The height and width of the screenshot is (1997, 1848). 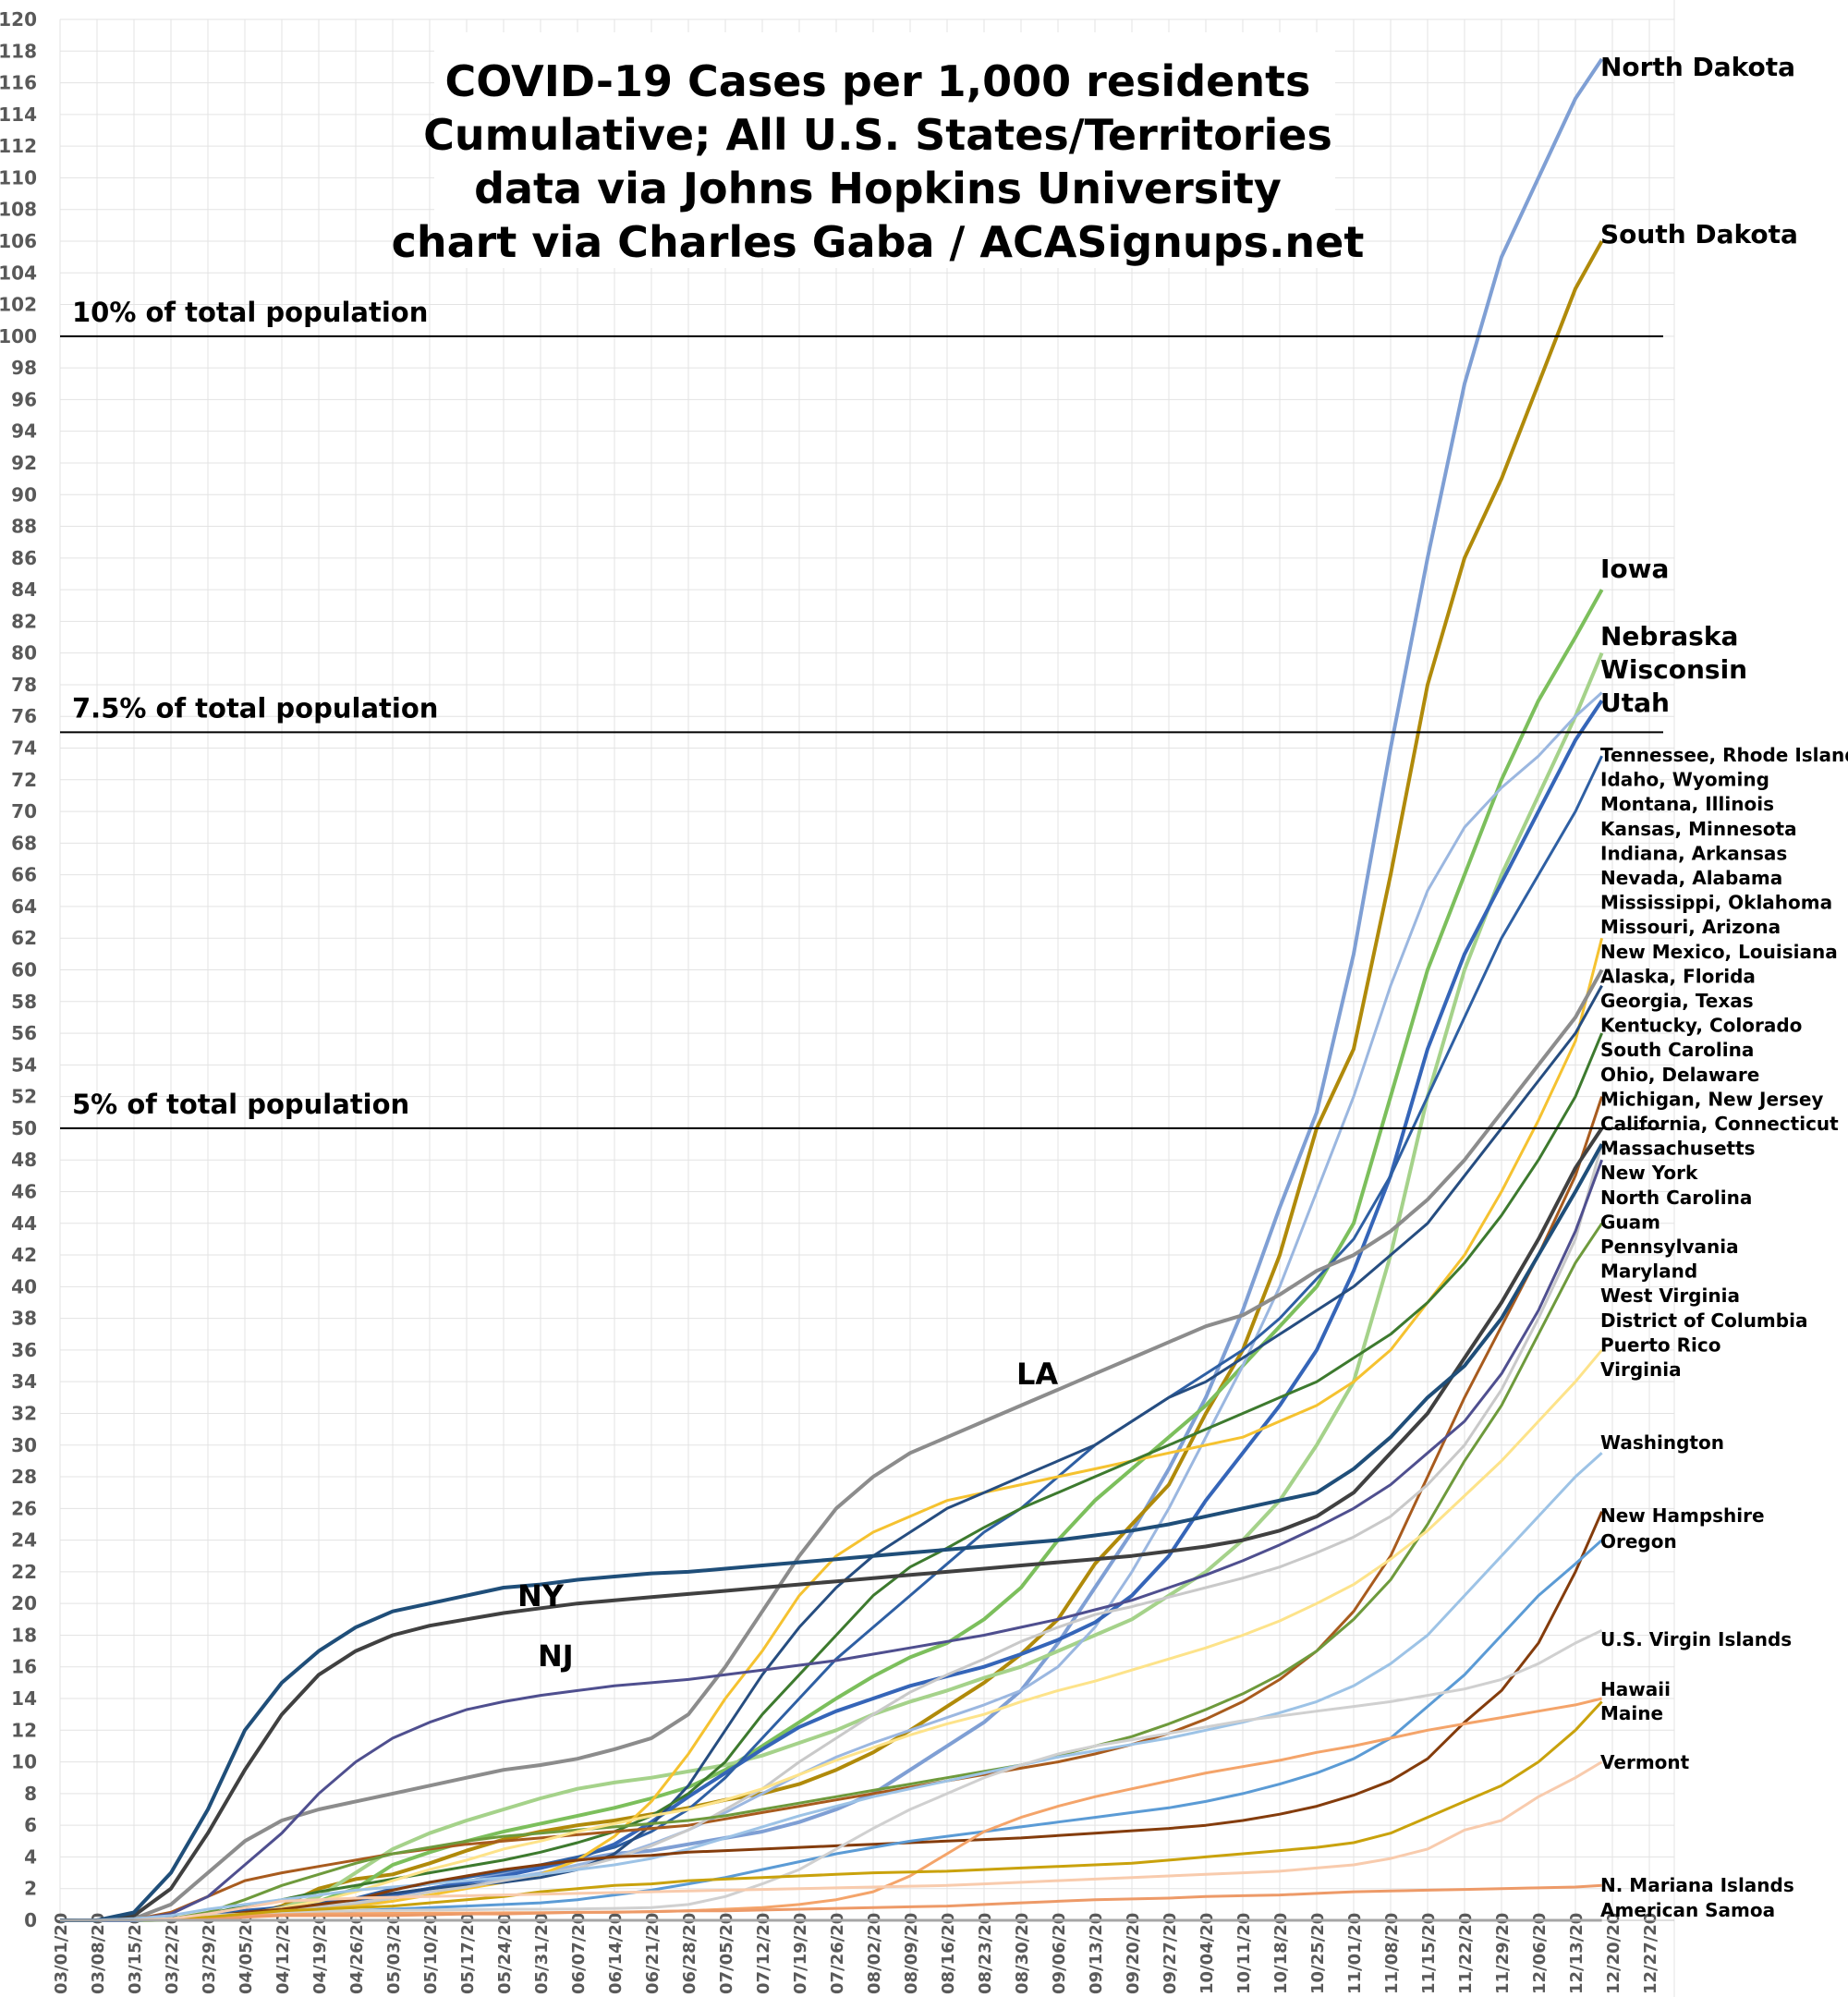 What do you see at coordinates (240, 1104) in the screenshot?
I see `reference-line-label: 5% of total population` at bounding box center [240, 1104].